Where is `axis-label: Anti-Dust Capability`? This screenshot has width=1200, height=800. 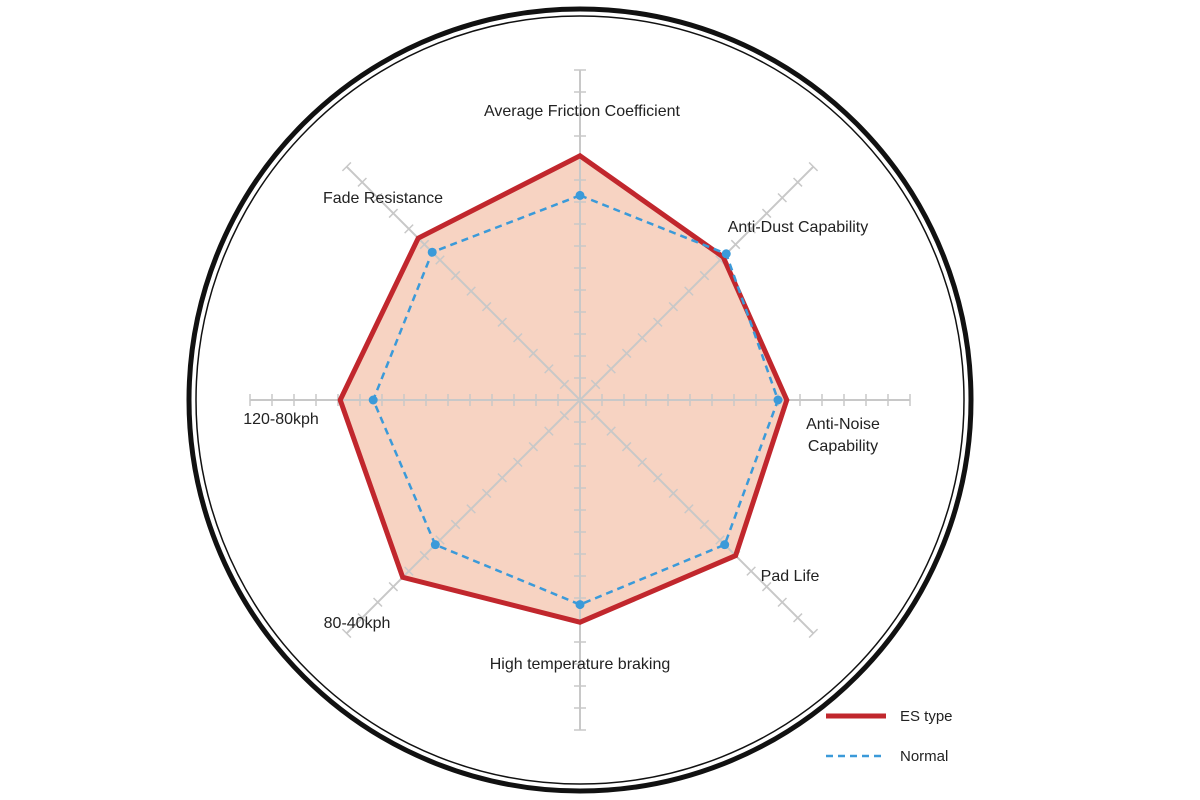 axis-label: Anti-Dust Capability is located at coordinates (798, 227).